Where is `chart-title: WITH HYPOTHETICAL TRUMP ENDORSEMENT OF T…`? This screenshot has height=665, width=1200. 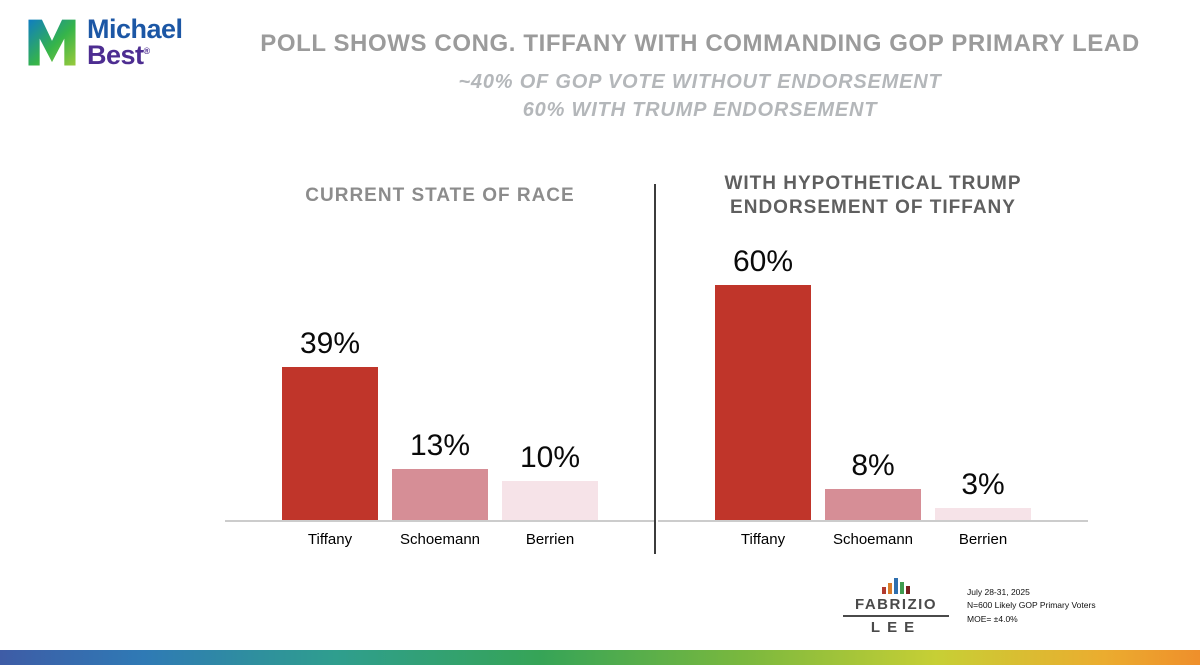
chart-title: WITH HYPOTHETICAL TRUMP ENDORSEMENT OF T… is located at coordinates (873, 195).